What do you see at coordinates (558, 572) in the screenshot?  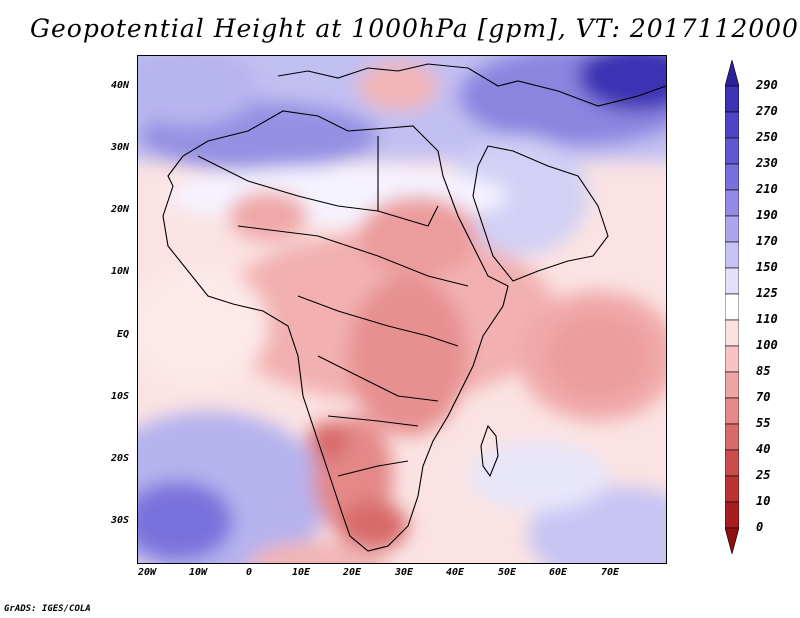 I see `lon-label-60e: 60E` at bounding box center [558, 572].